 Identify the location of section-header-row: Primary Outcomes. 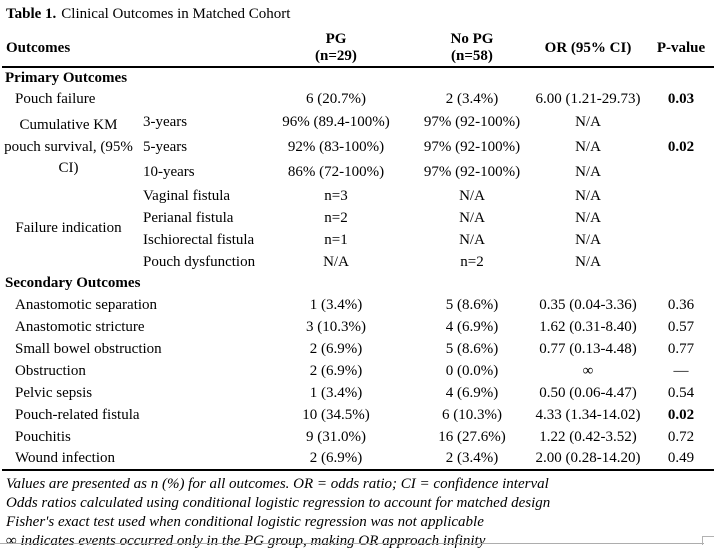
(358, 77).